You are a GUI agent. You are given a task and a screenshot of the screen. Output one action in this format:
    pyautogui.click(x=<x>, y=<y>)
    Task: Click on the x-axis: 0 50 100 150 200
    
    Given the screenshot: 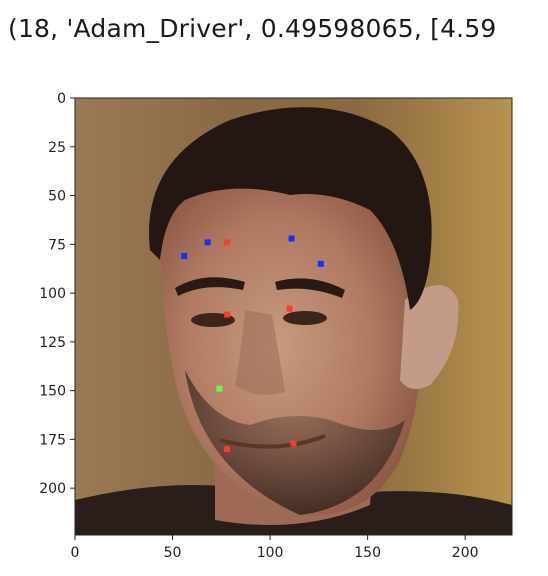 What is the action you would take?
    pyautogui.click(x=275, y=548)
    